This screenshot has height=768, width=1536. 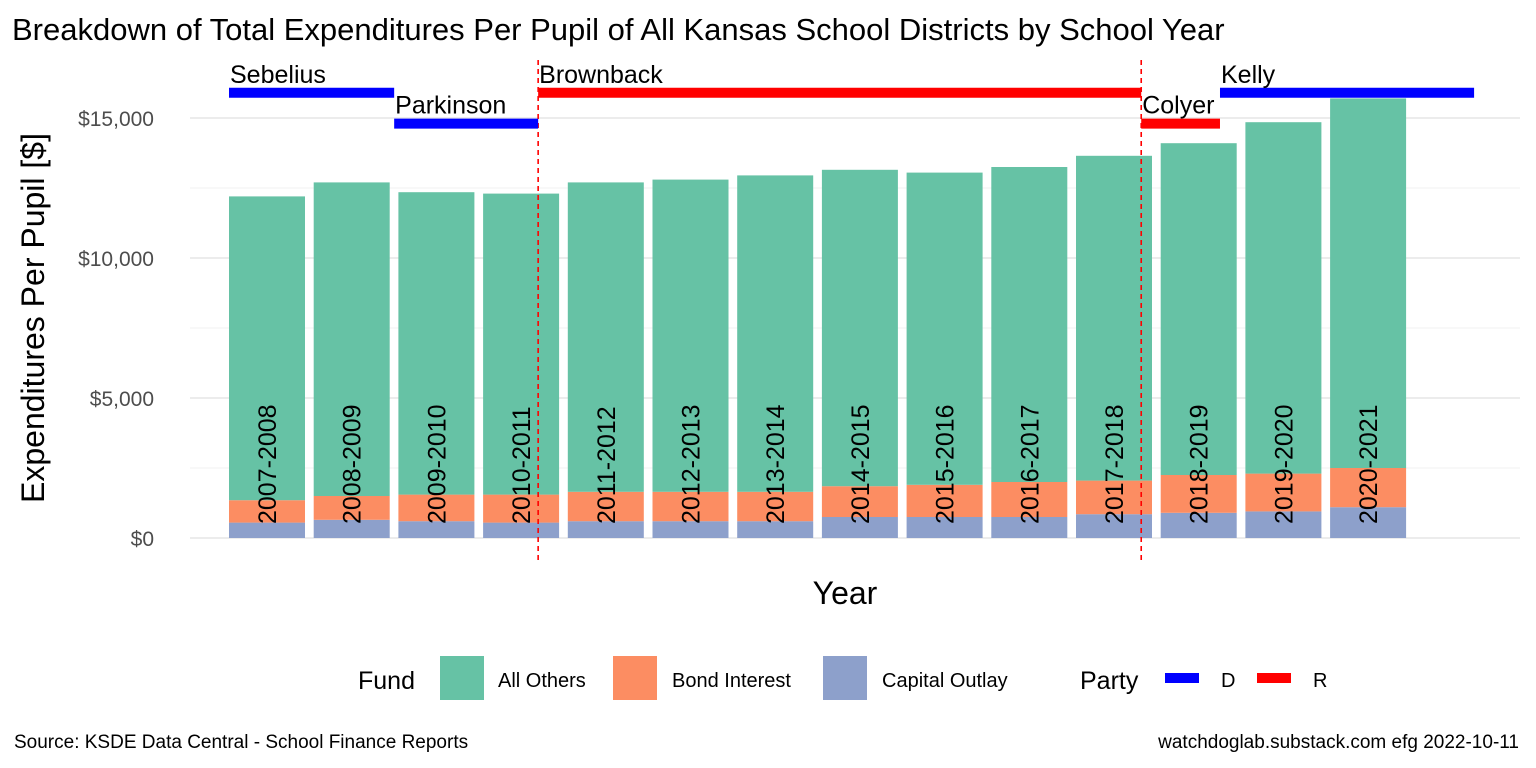 What do you see at coordinates (1109, 681) in the screenshot?
I see `legend-party-title: Party` at bounding box center [1109, 681].